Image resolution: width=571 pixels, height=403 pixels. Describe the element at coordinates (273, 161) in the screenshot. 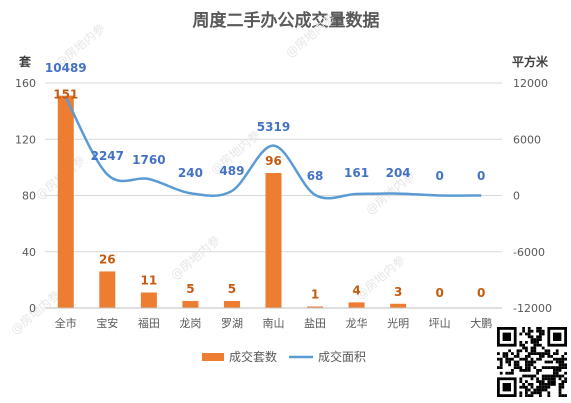

I see `bar-value-label: 96` at that location.